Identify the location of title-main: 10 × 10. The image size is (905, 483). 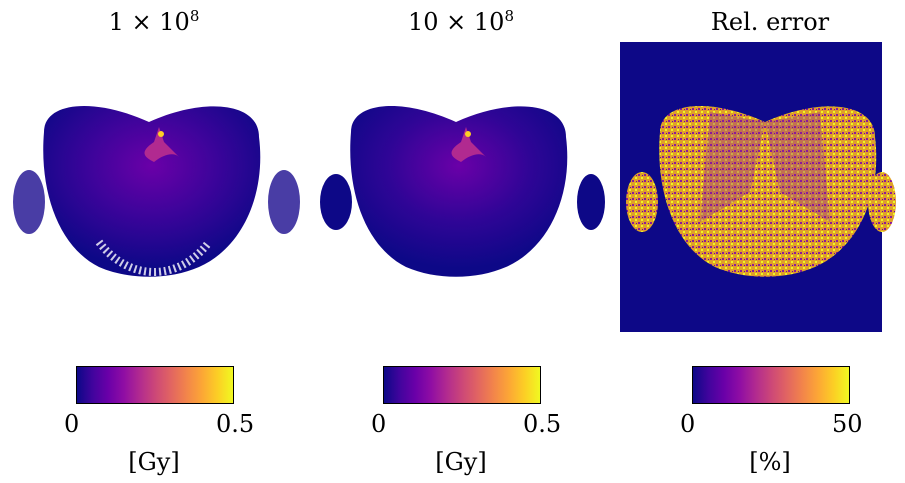
(456, 22).